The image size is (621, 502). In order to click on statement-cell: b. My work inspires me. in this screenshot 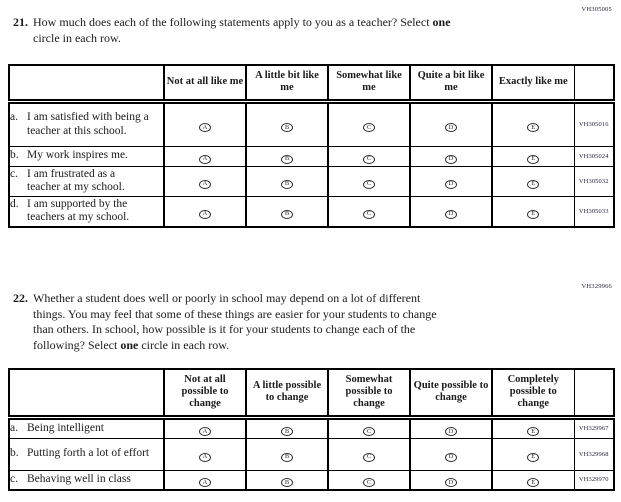, I will do `click(86, 156)`.